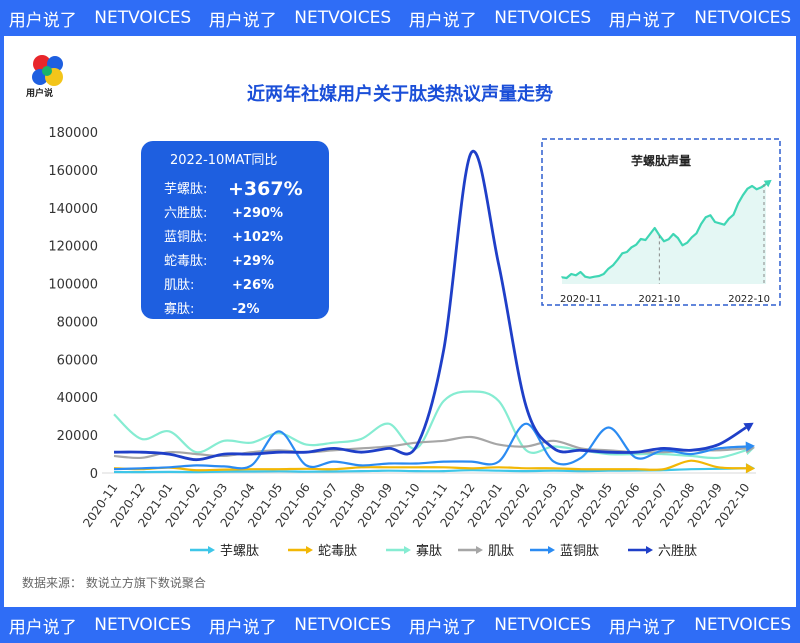  I want to click on legend-label: 芋螺肽, so click(239, 551).